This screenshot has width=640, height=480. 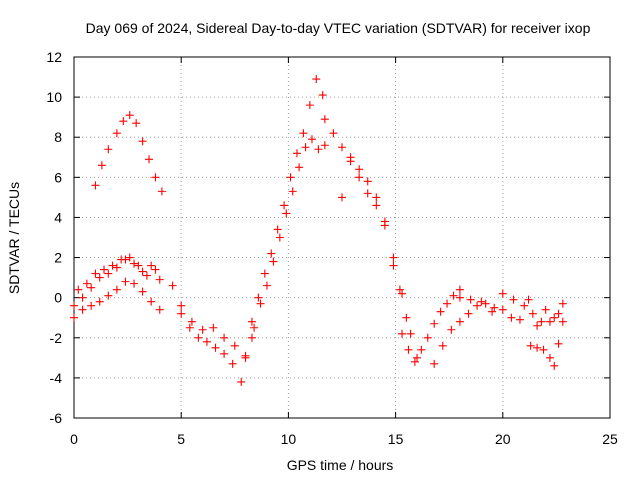 What do you see at coordinates (74, 439) in the screenshot?
I see `x-tick-label: 0` at bounding box center [74, 439].